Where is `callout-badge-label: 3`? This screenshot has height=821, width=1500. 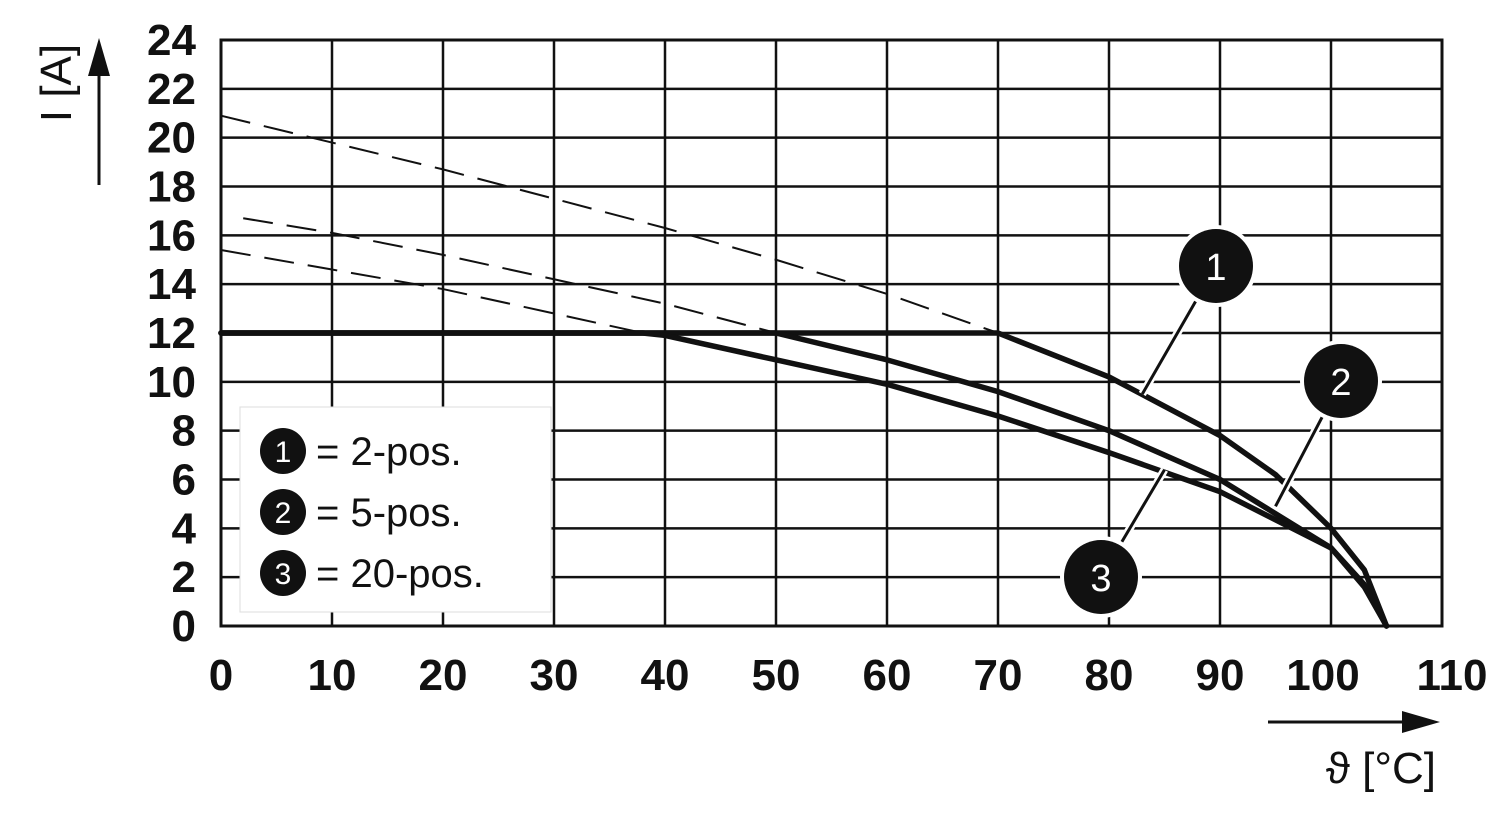
callout-badge-label: 3 is located at coordinates (1100, 579).